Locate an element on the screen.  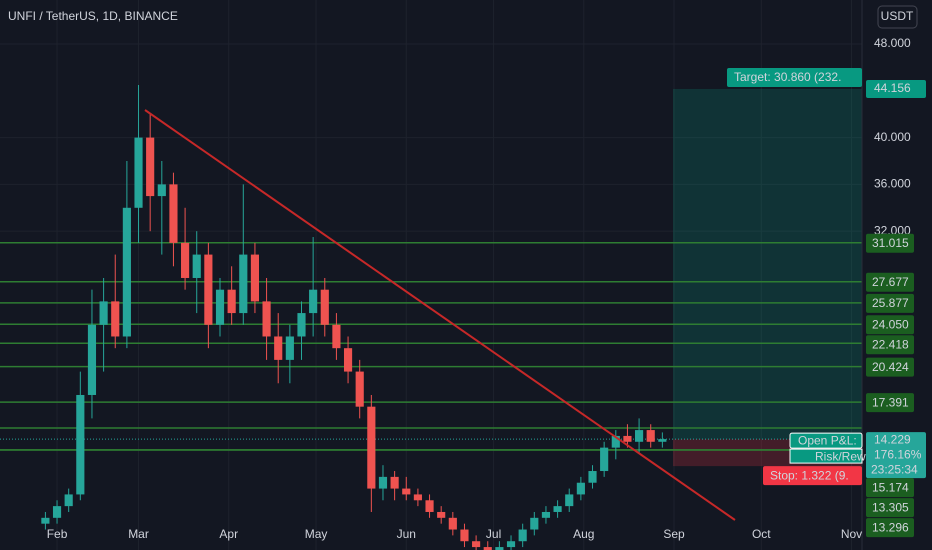
currency: USDT is located at coordinates (897, 16).